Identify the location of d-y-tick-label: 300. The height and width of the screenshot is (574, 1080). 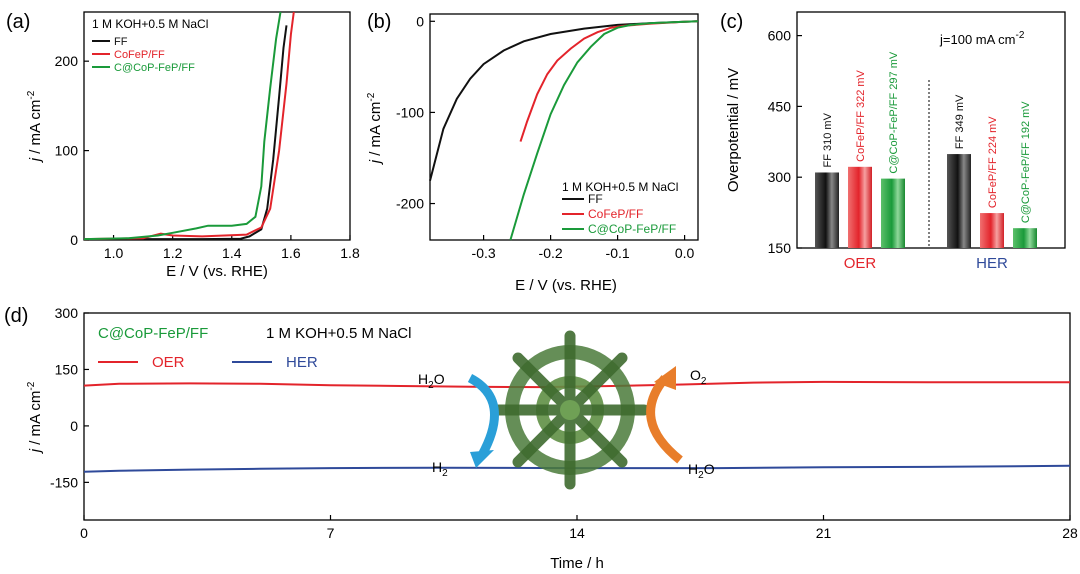
(67, 313).